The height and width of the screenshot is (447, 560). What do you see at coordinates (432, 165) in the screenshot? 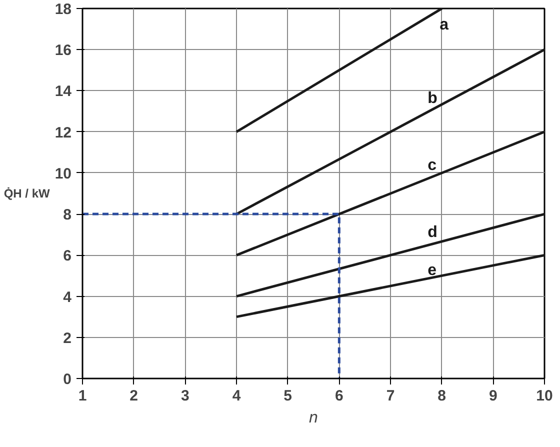
I see `series-label: c` at bounding box center [432, 165].